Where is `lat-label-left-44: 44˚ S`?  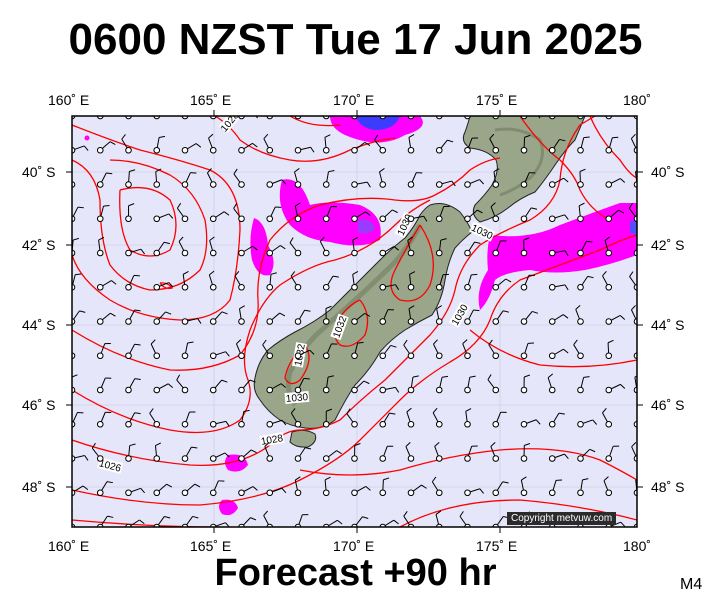
lat-label-left-44: 44˚ S is located at coordinates (39, 325).